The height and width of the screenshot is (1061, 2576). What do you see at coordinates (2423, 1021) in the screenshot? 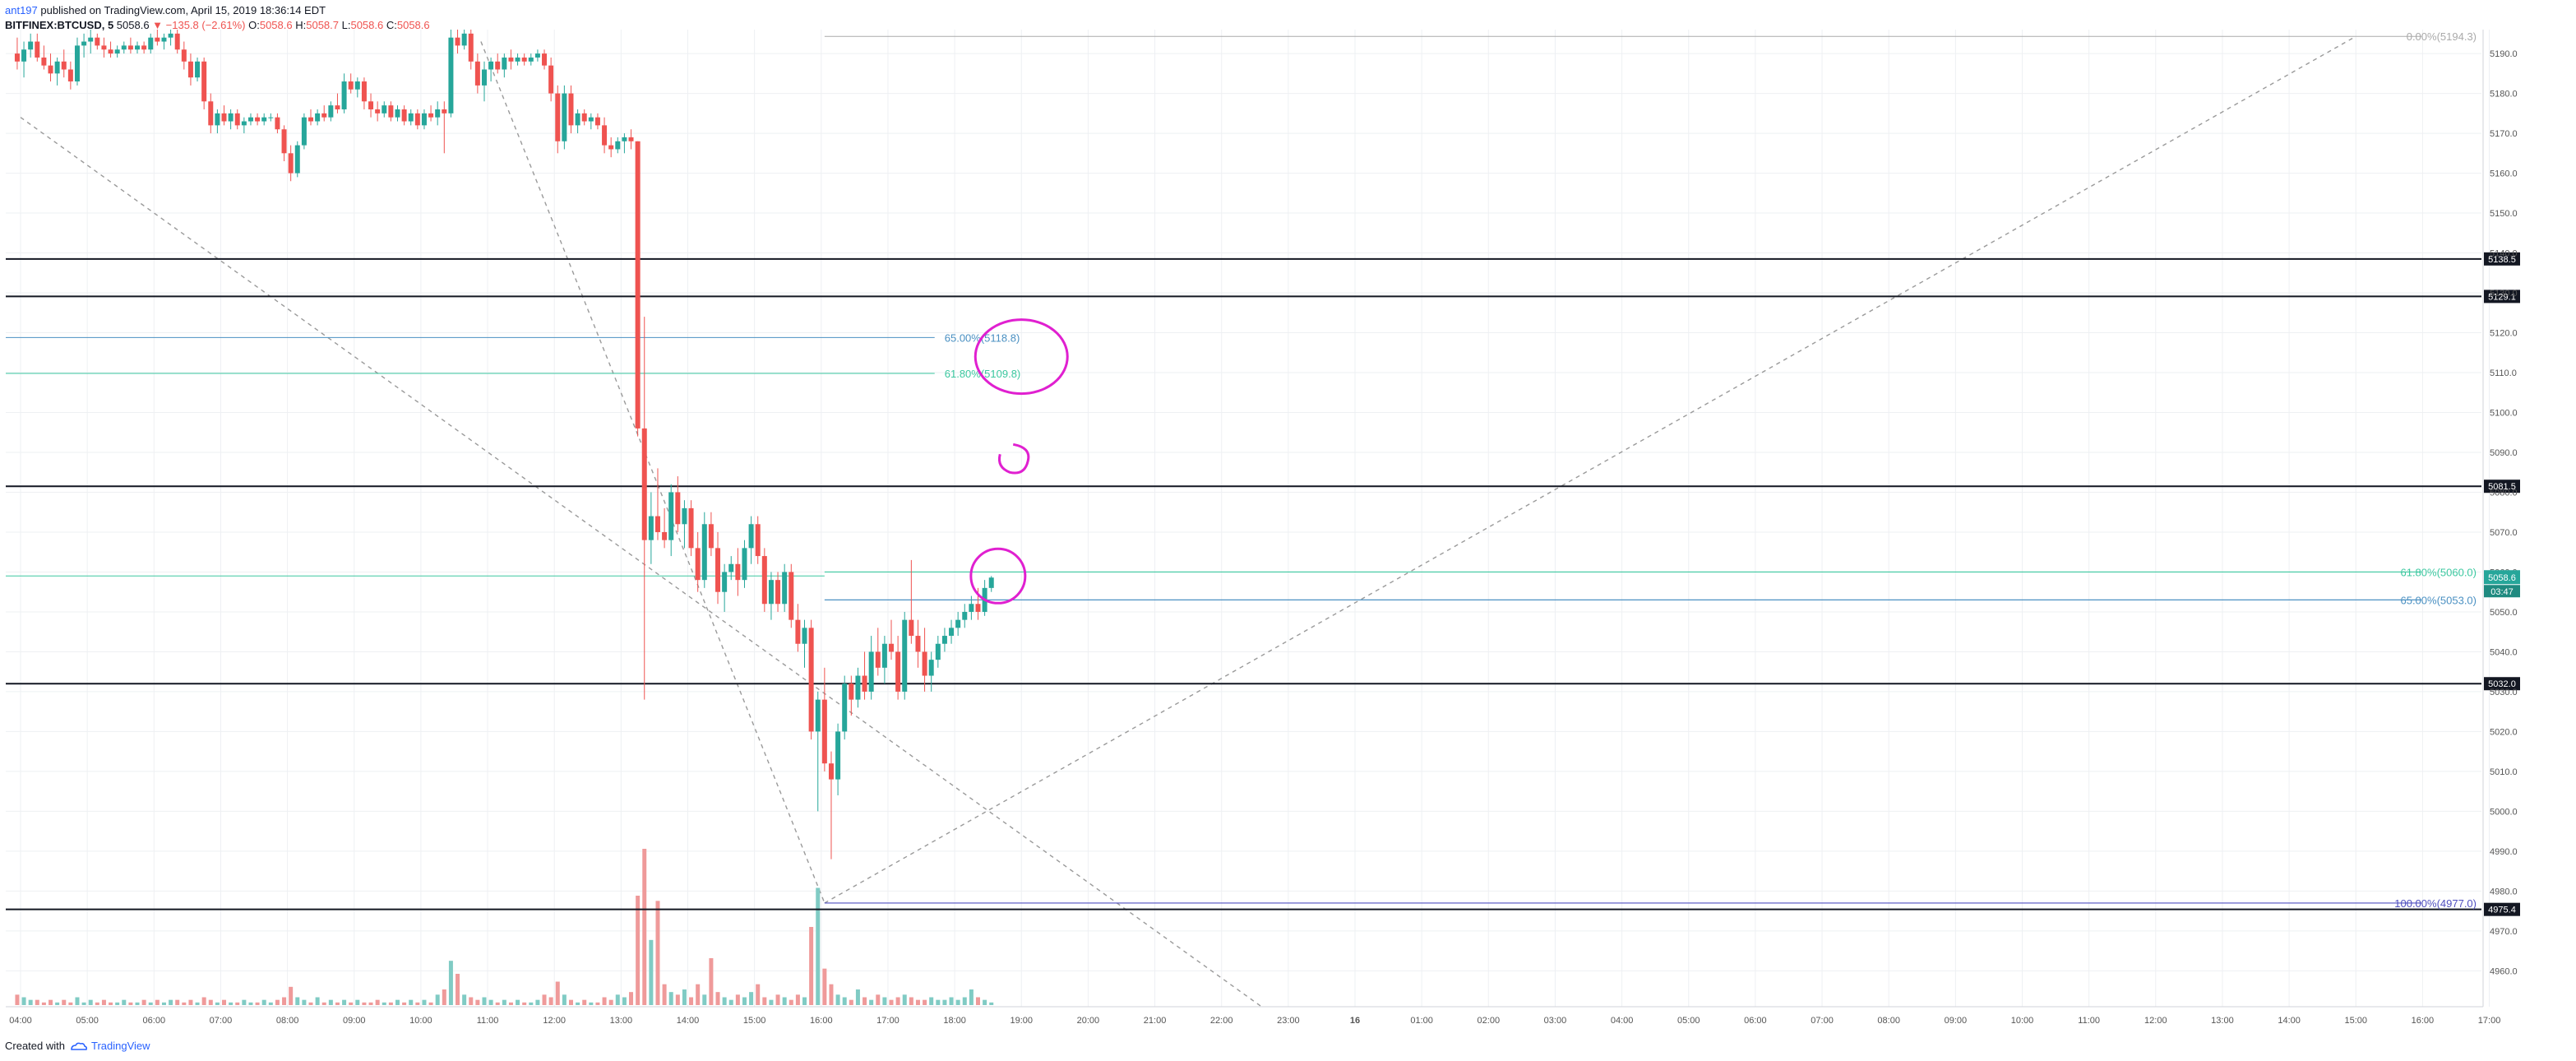
I see `x-tick-label: 16:00` at bounding box center [2423, 1021].